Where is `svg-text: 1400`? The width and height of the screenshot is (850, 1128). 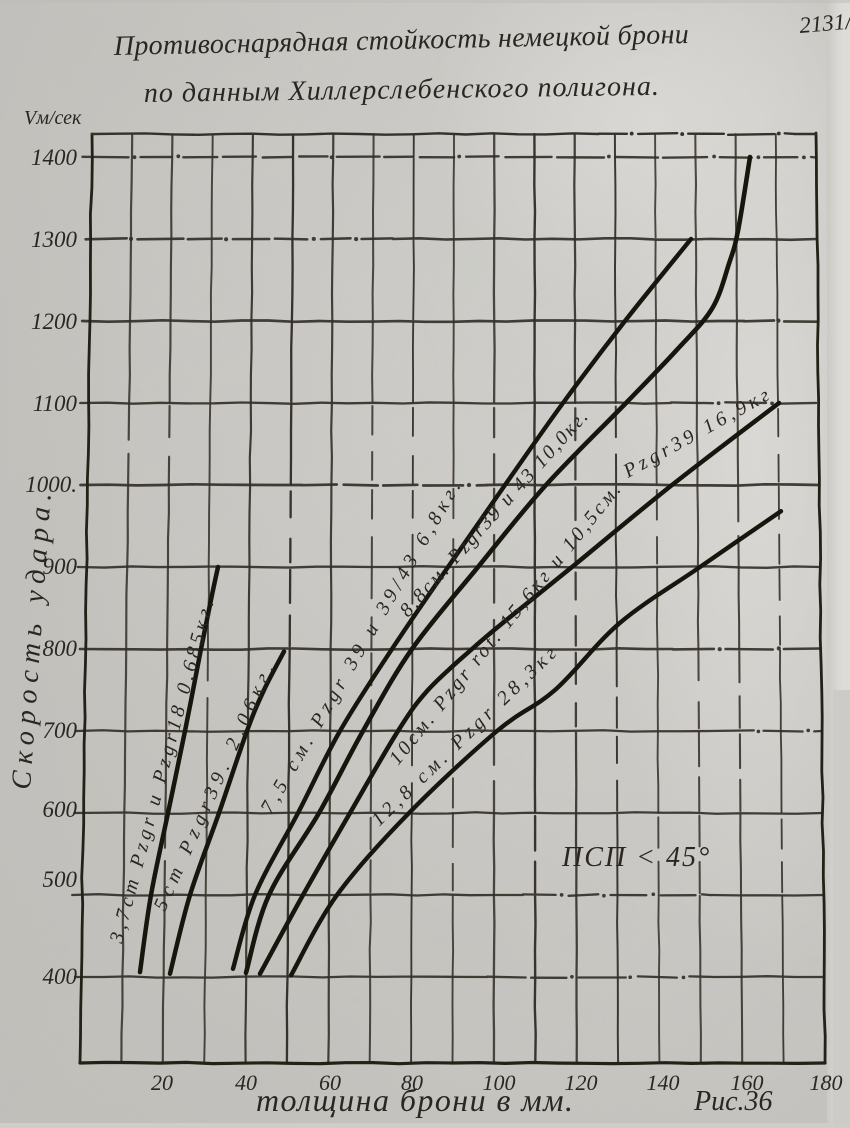 svg-text: 1400 is located at coordinates (54, 157).